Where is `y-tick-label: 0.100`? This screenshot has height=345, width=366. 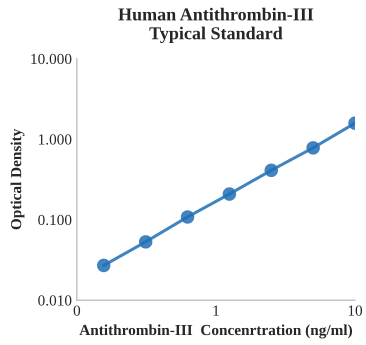
y-tick-label: 0.100 is located at coordinates (55, 220).